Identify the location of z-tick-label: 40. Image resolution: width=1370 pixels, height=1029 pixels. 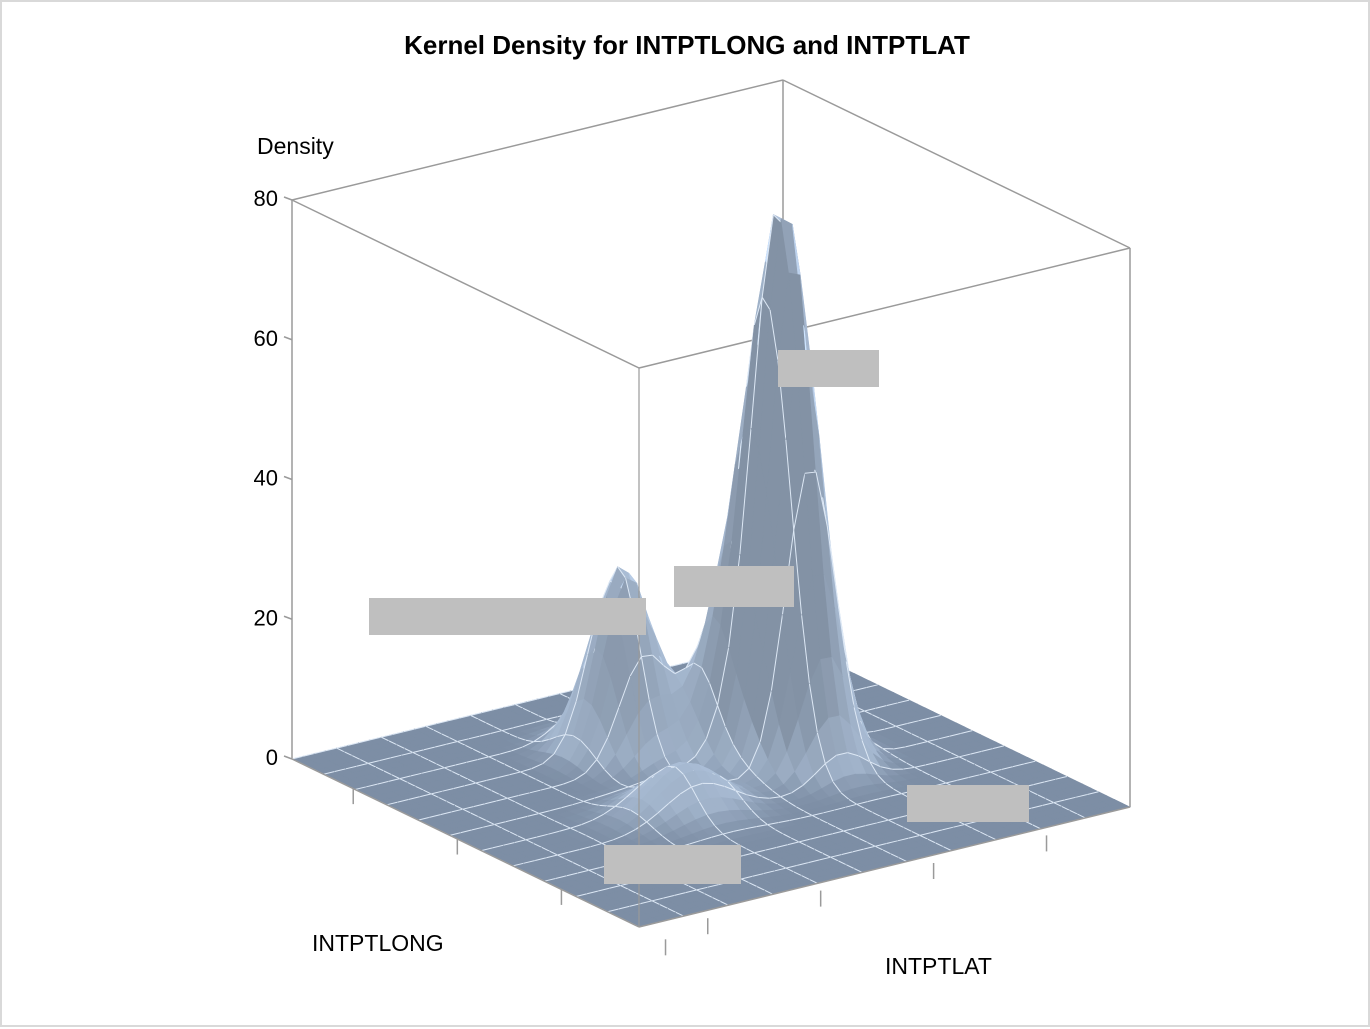
(266, 478).